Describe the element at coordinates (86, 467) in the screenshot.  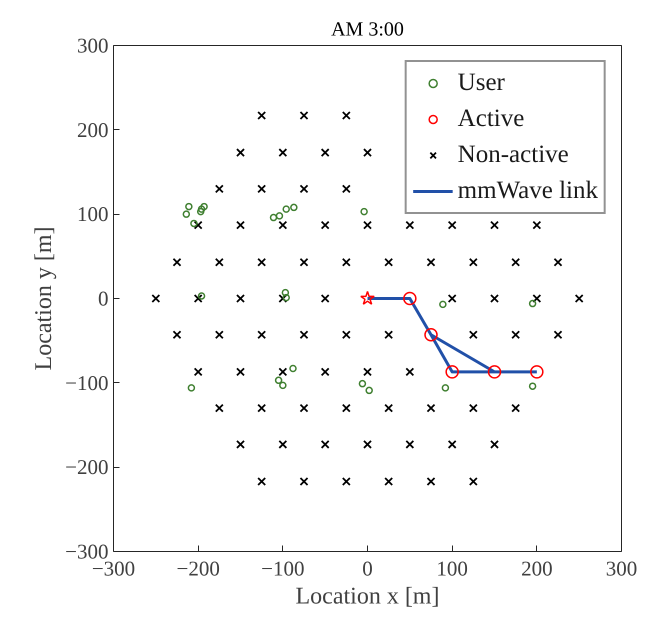
I see `y-tick-label: −200` at that location.